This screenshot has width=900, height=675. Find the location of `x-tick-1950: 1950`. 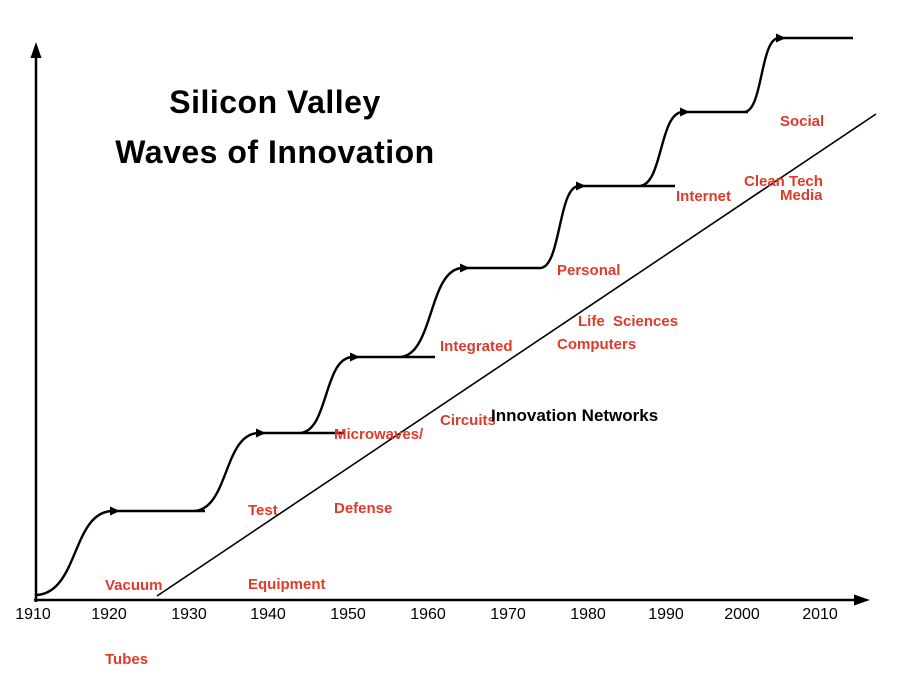

x-tick-1950: 1950 is located at coordinates (348, 614).